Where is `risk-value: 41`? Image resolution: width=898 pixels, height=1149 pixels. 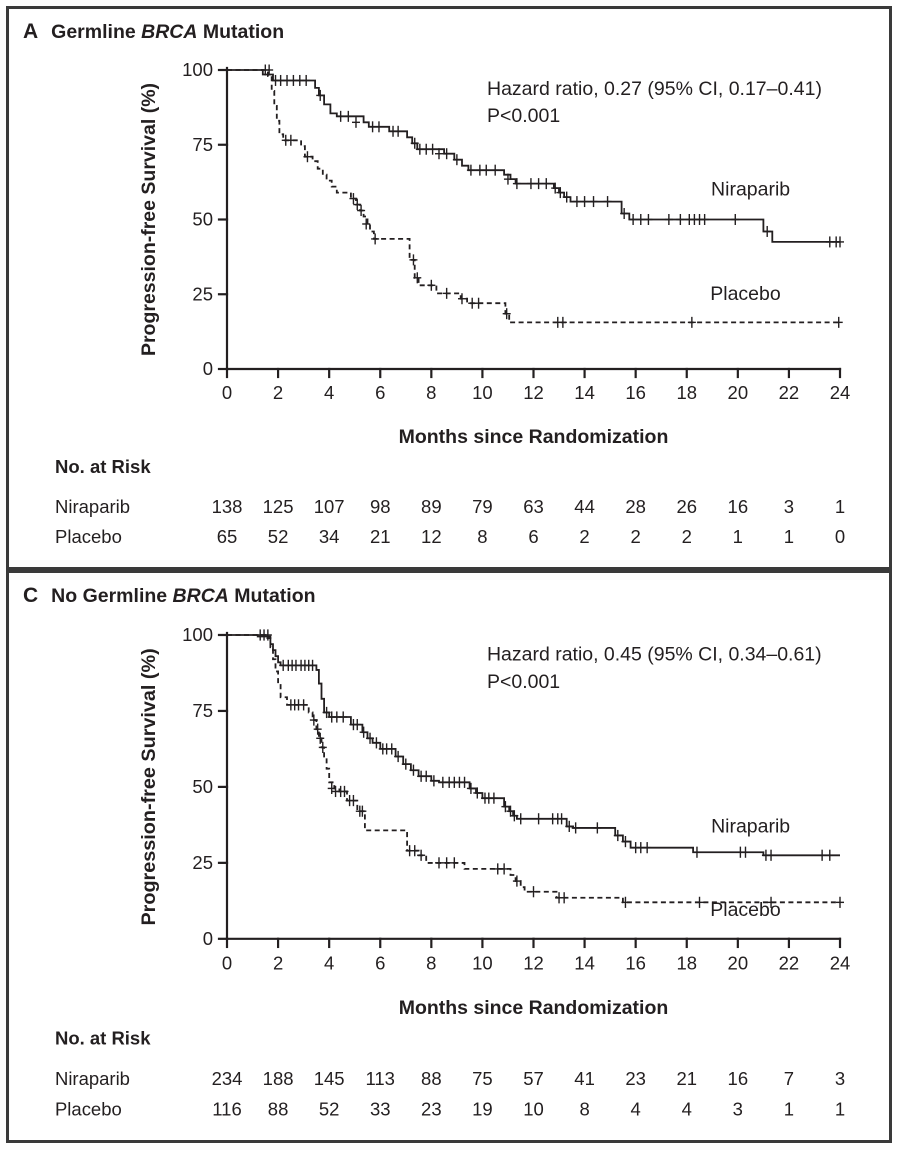
risk-value: 41 is located at coordinates (584, 1078).